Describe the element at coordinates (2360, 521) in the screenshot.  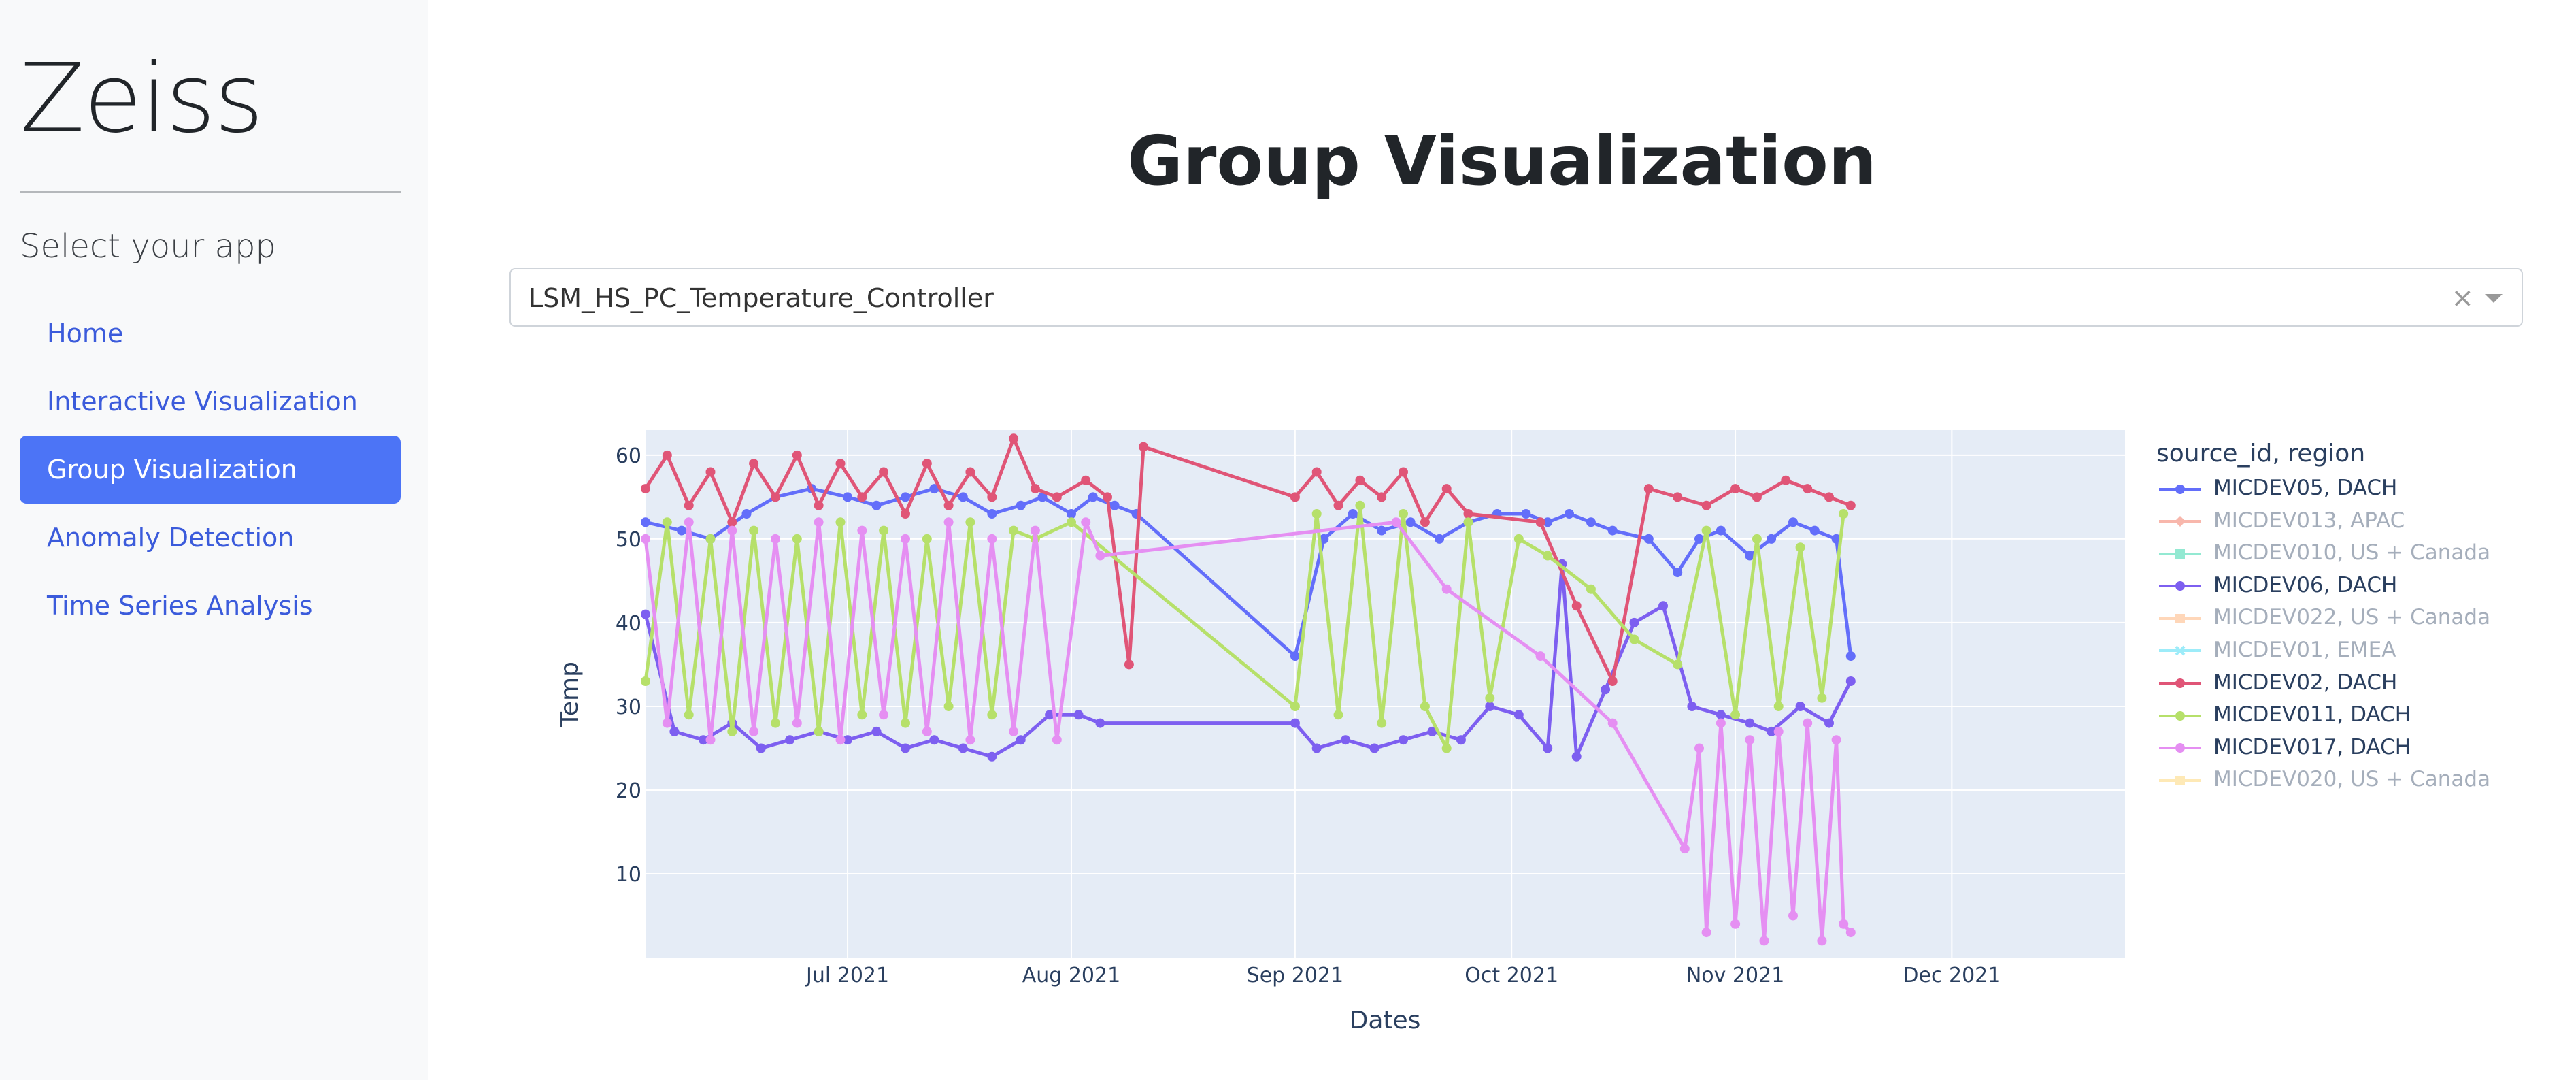
I see `legend-item: MICDEV013, APAC` at that location.